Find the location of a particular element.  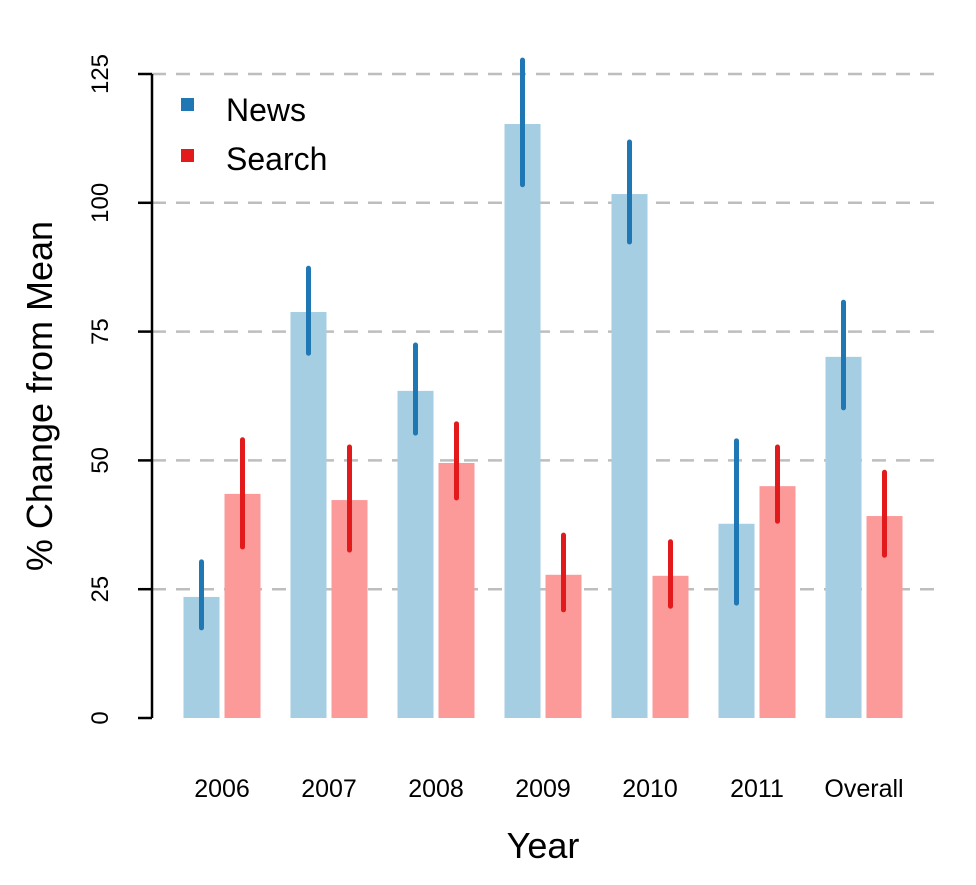

x-axis-label: Year is located at coordinates (543, 845).